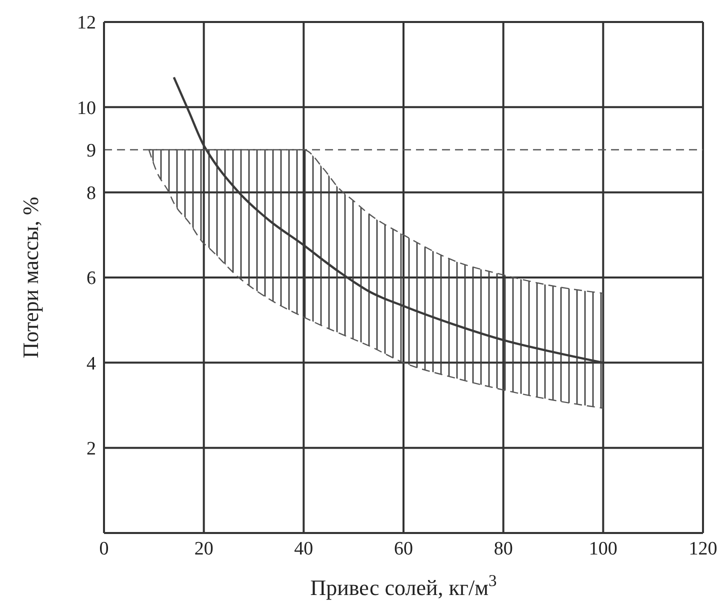 This screenshot has width=726, height=611. I want to click on y-tick-label: 10, so click(86, 108).